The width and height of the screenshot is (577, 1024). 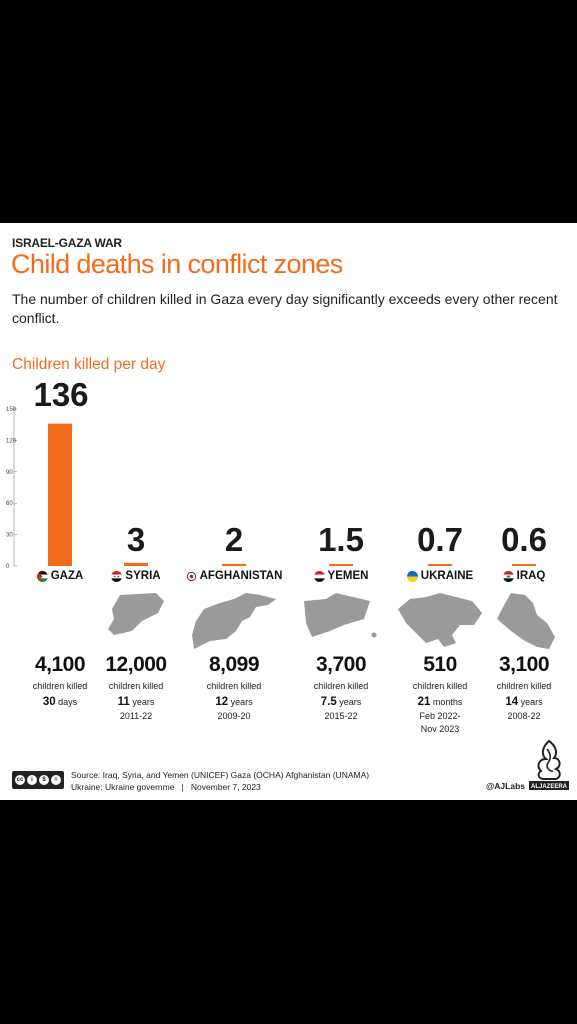 I want to click on country-name: GAZA, so click(x=67, y=576).